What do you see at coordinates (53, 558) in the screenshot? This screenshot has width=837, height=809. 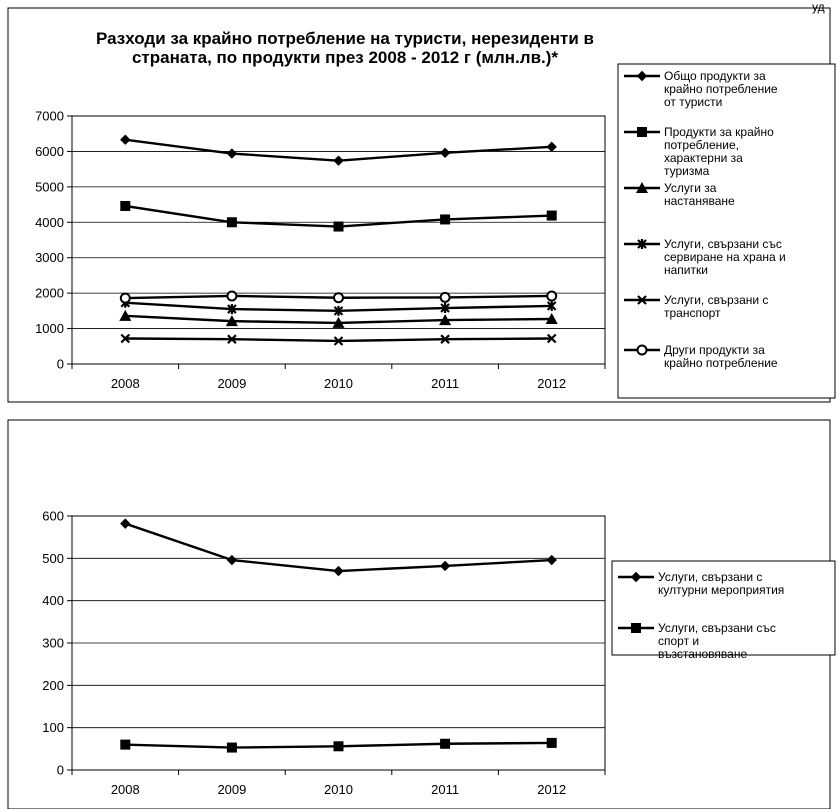 I see `y-tick-label: 500` at bounding box center [53, 558].